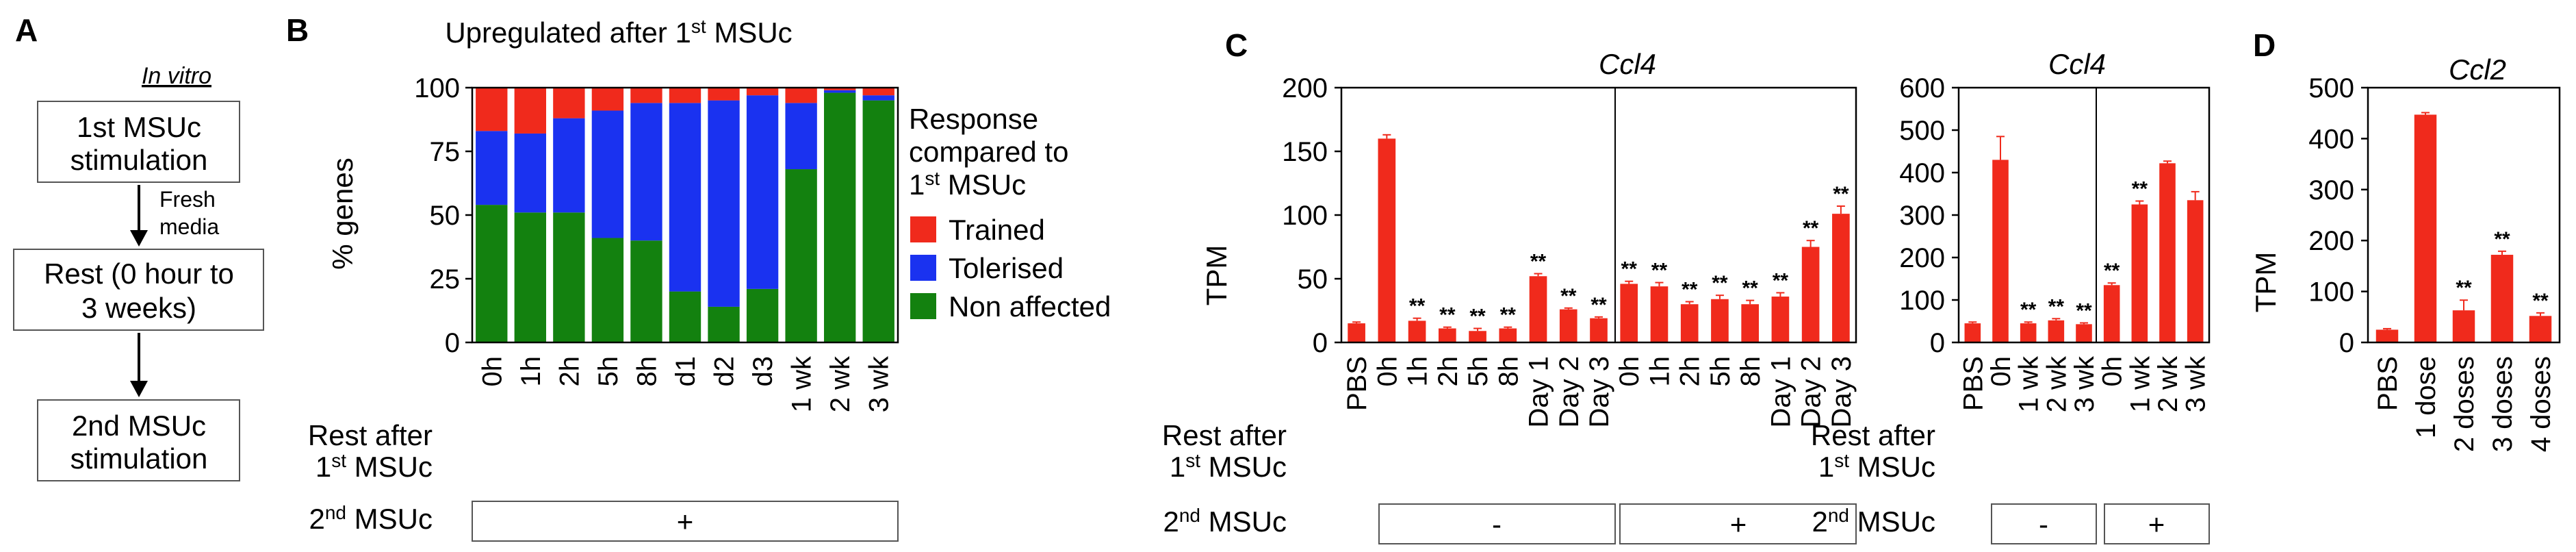 The width and height of the screenshot is (2576, 552). Describe the element at coordinates (1972, 332) in the screenshot. I see `c2-bar-0-pbs` at that location.